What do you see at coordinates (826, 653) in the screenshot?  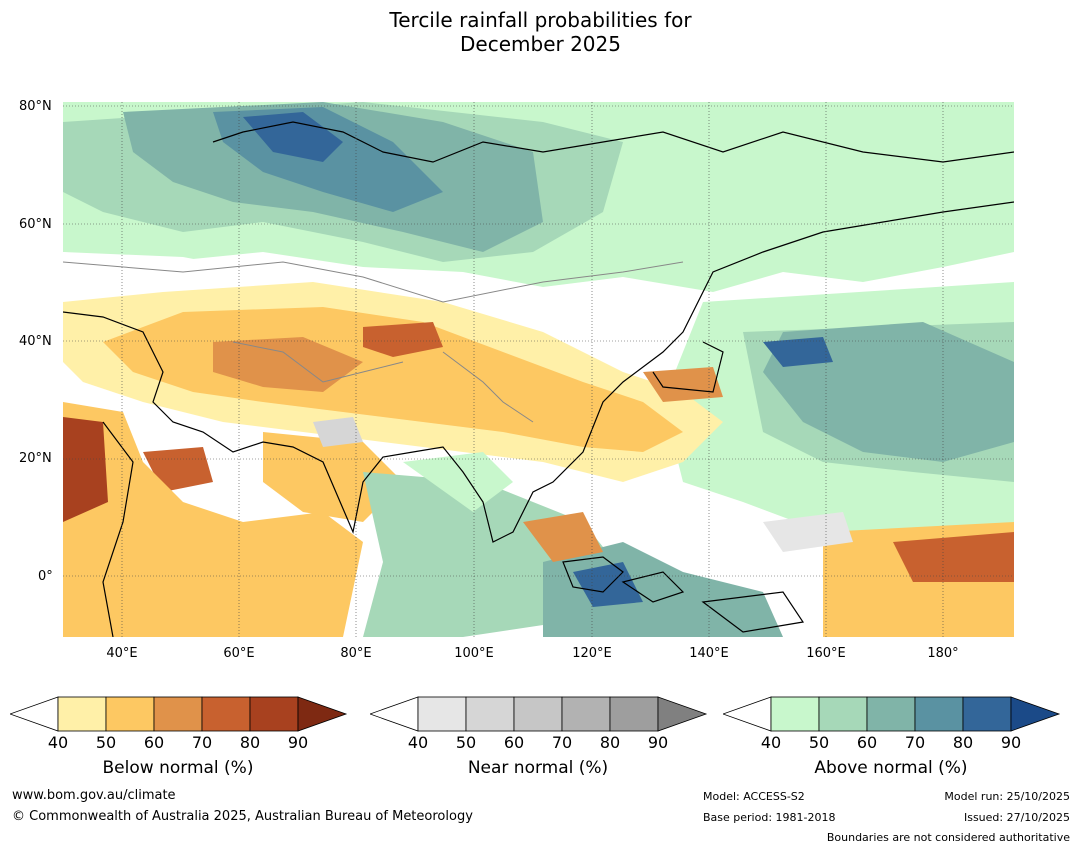 I see `lon-label-160e: 160°E` at bounding box center [826, 653].